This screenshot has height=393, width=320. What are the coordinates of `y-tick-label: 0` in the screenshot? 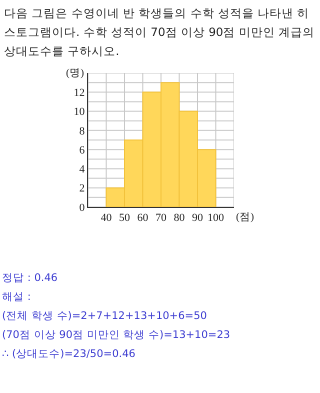 It's located at (82, 208).